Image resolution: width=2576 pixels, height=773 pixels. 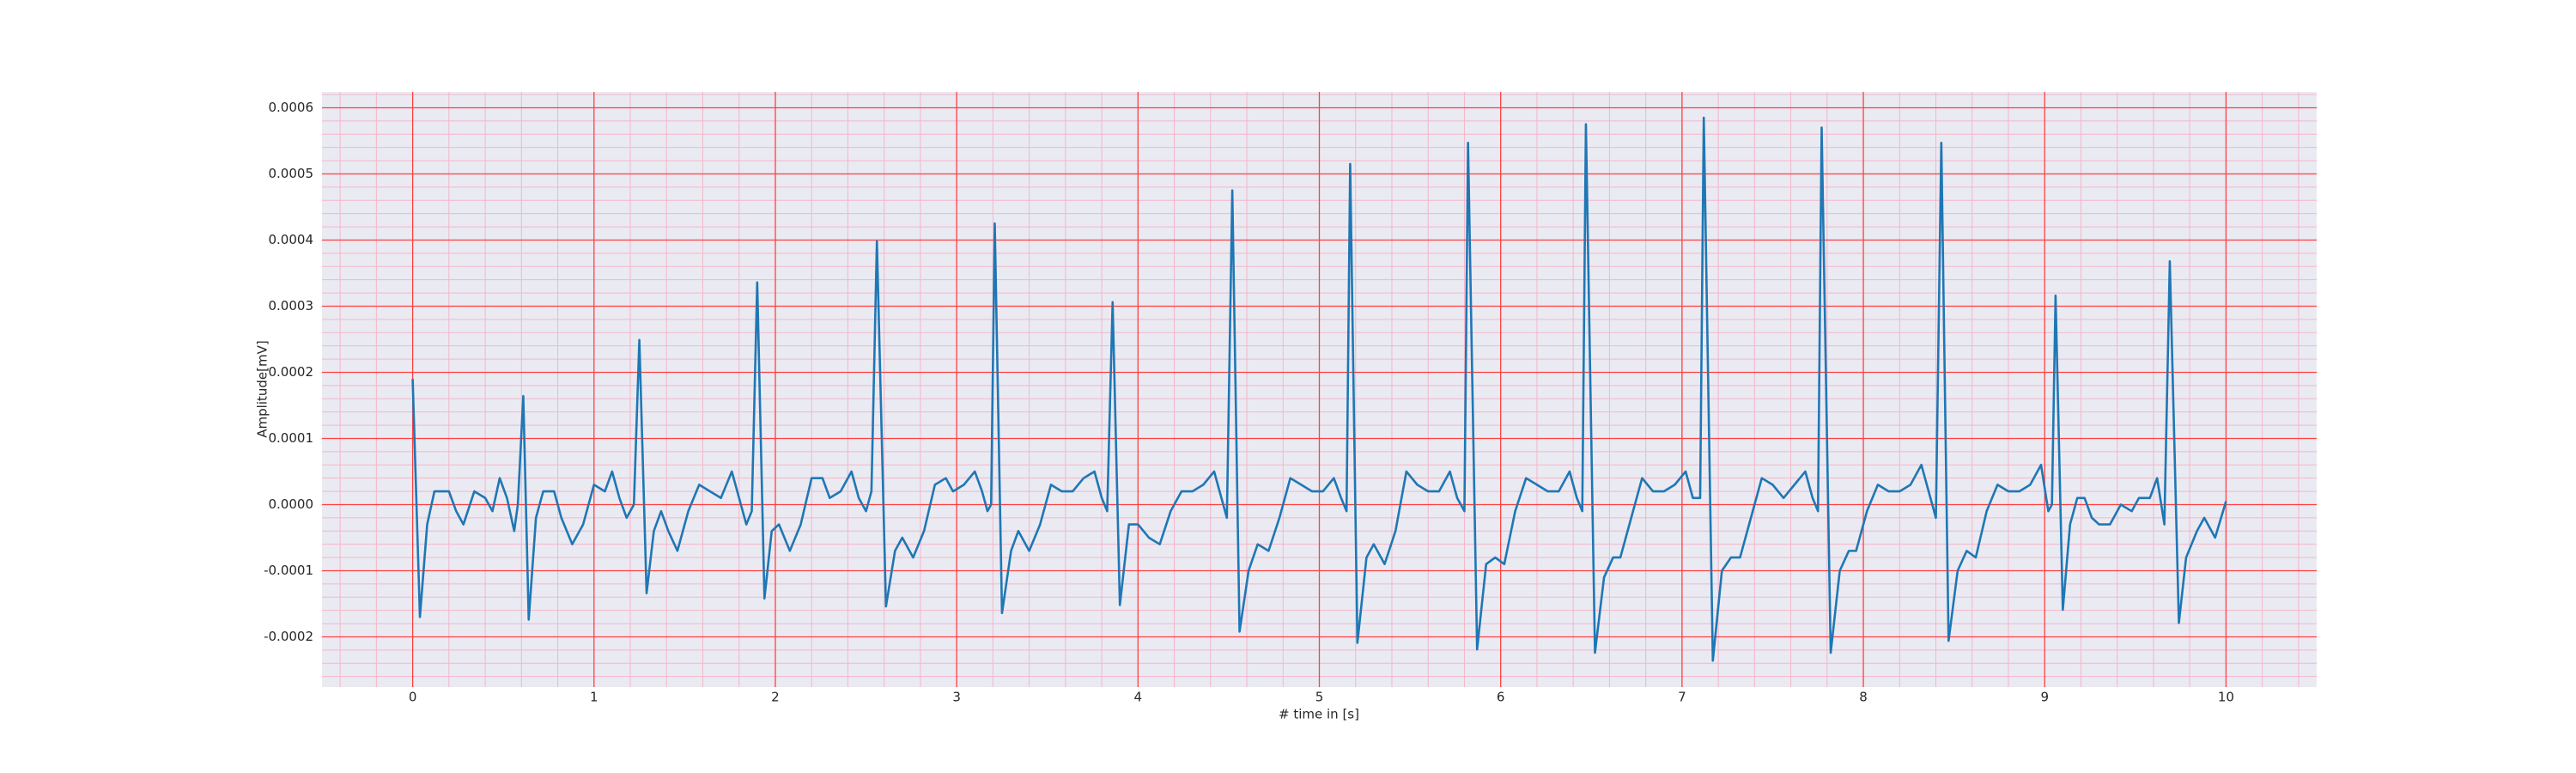 What do you see at coordinates (289, 570) in the screenshot?
I see `y-tick-label: -0.0001` at bounding box center [289, 570].